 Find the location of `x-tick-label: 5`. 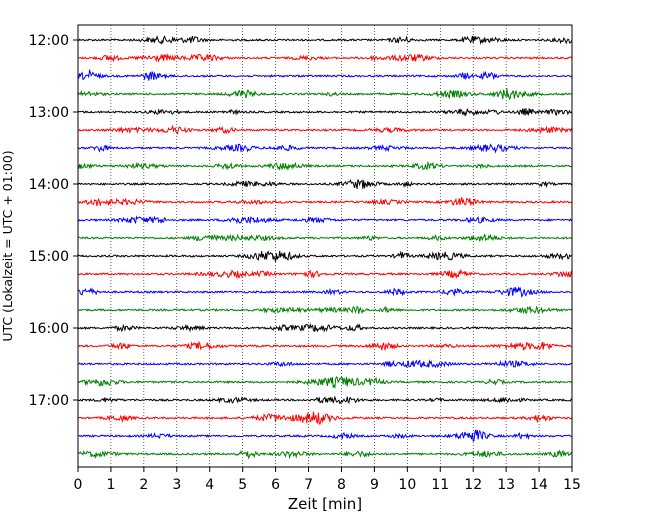

x-tick-label: 5 is located at coordinates (242, 485).